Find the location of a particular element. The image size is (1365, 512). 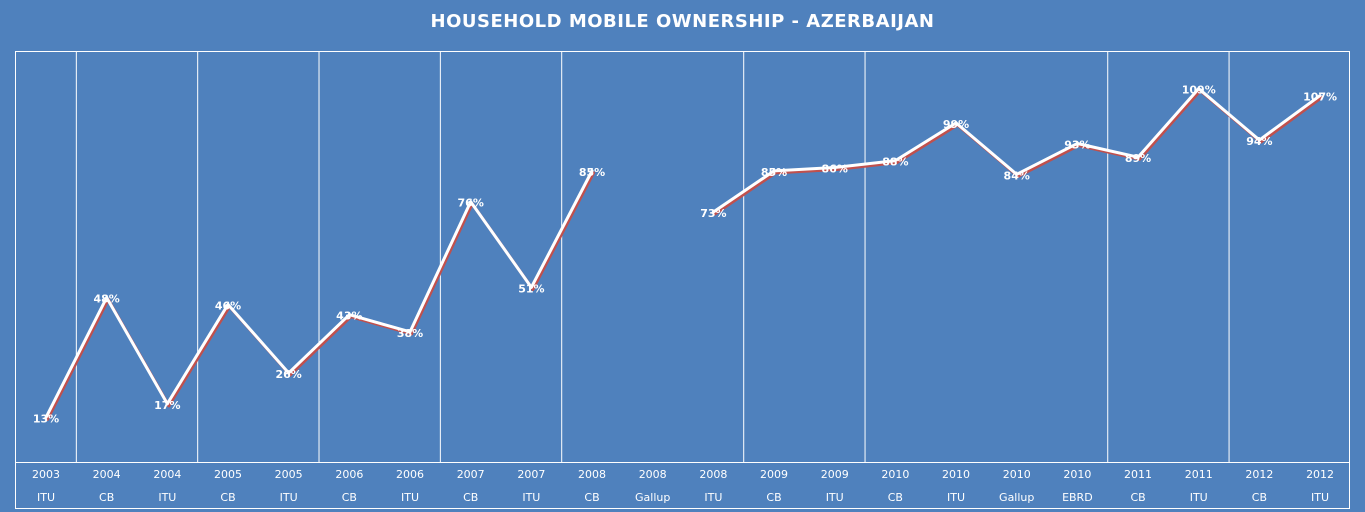

data-label: 99% is located at coordinates (956, 124).